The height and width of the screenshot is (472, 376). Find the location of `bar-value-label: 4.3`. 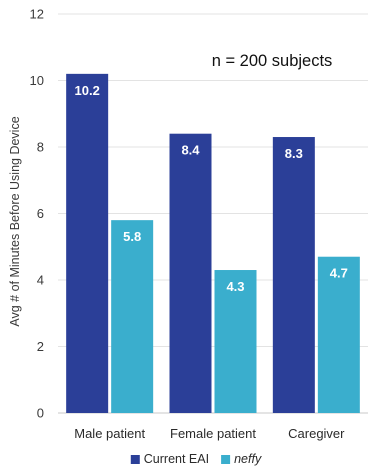

bar-value-label: 4.3 is located at coordinates (235, 286).